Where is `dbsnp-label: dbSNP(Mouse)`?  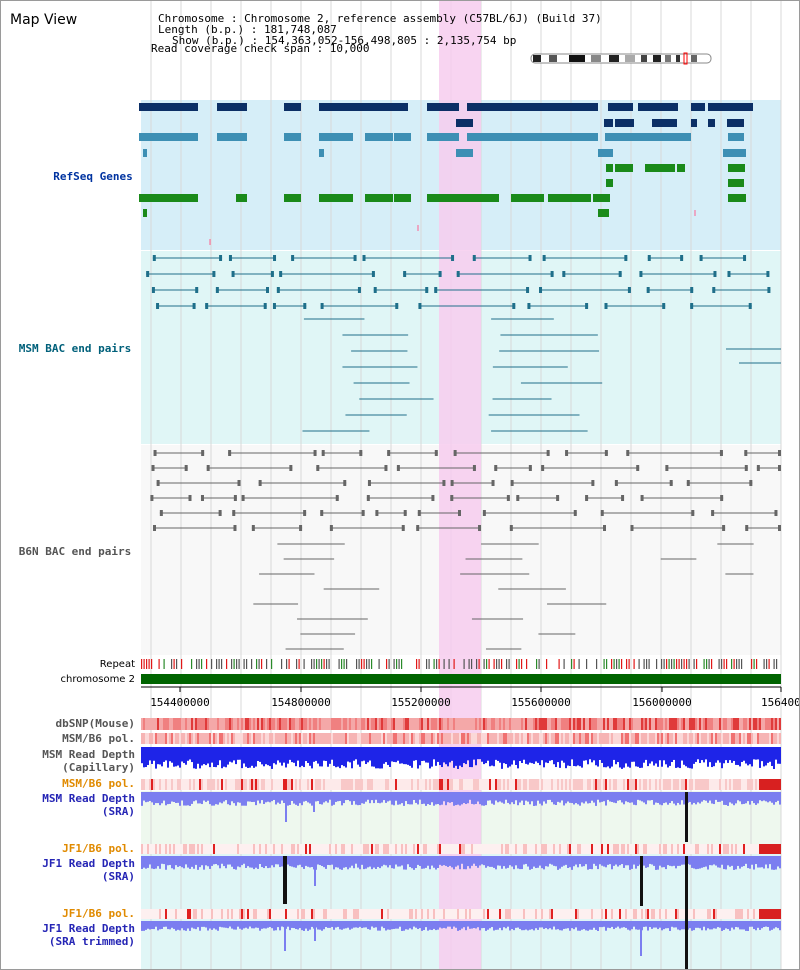 dbsnp-label: dbSNP(Mouse) is located at coordinates (95, 723).